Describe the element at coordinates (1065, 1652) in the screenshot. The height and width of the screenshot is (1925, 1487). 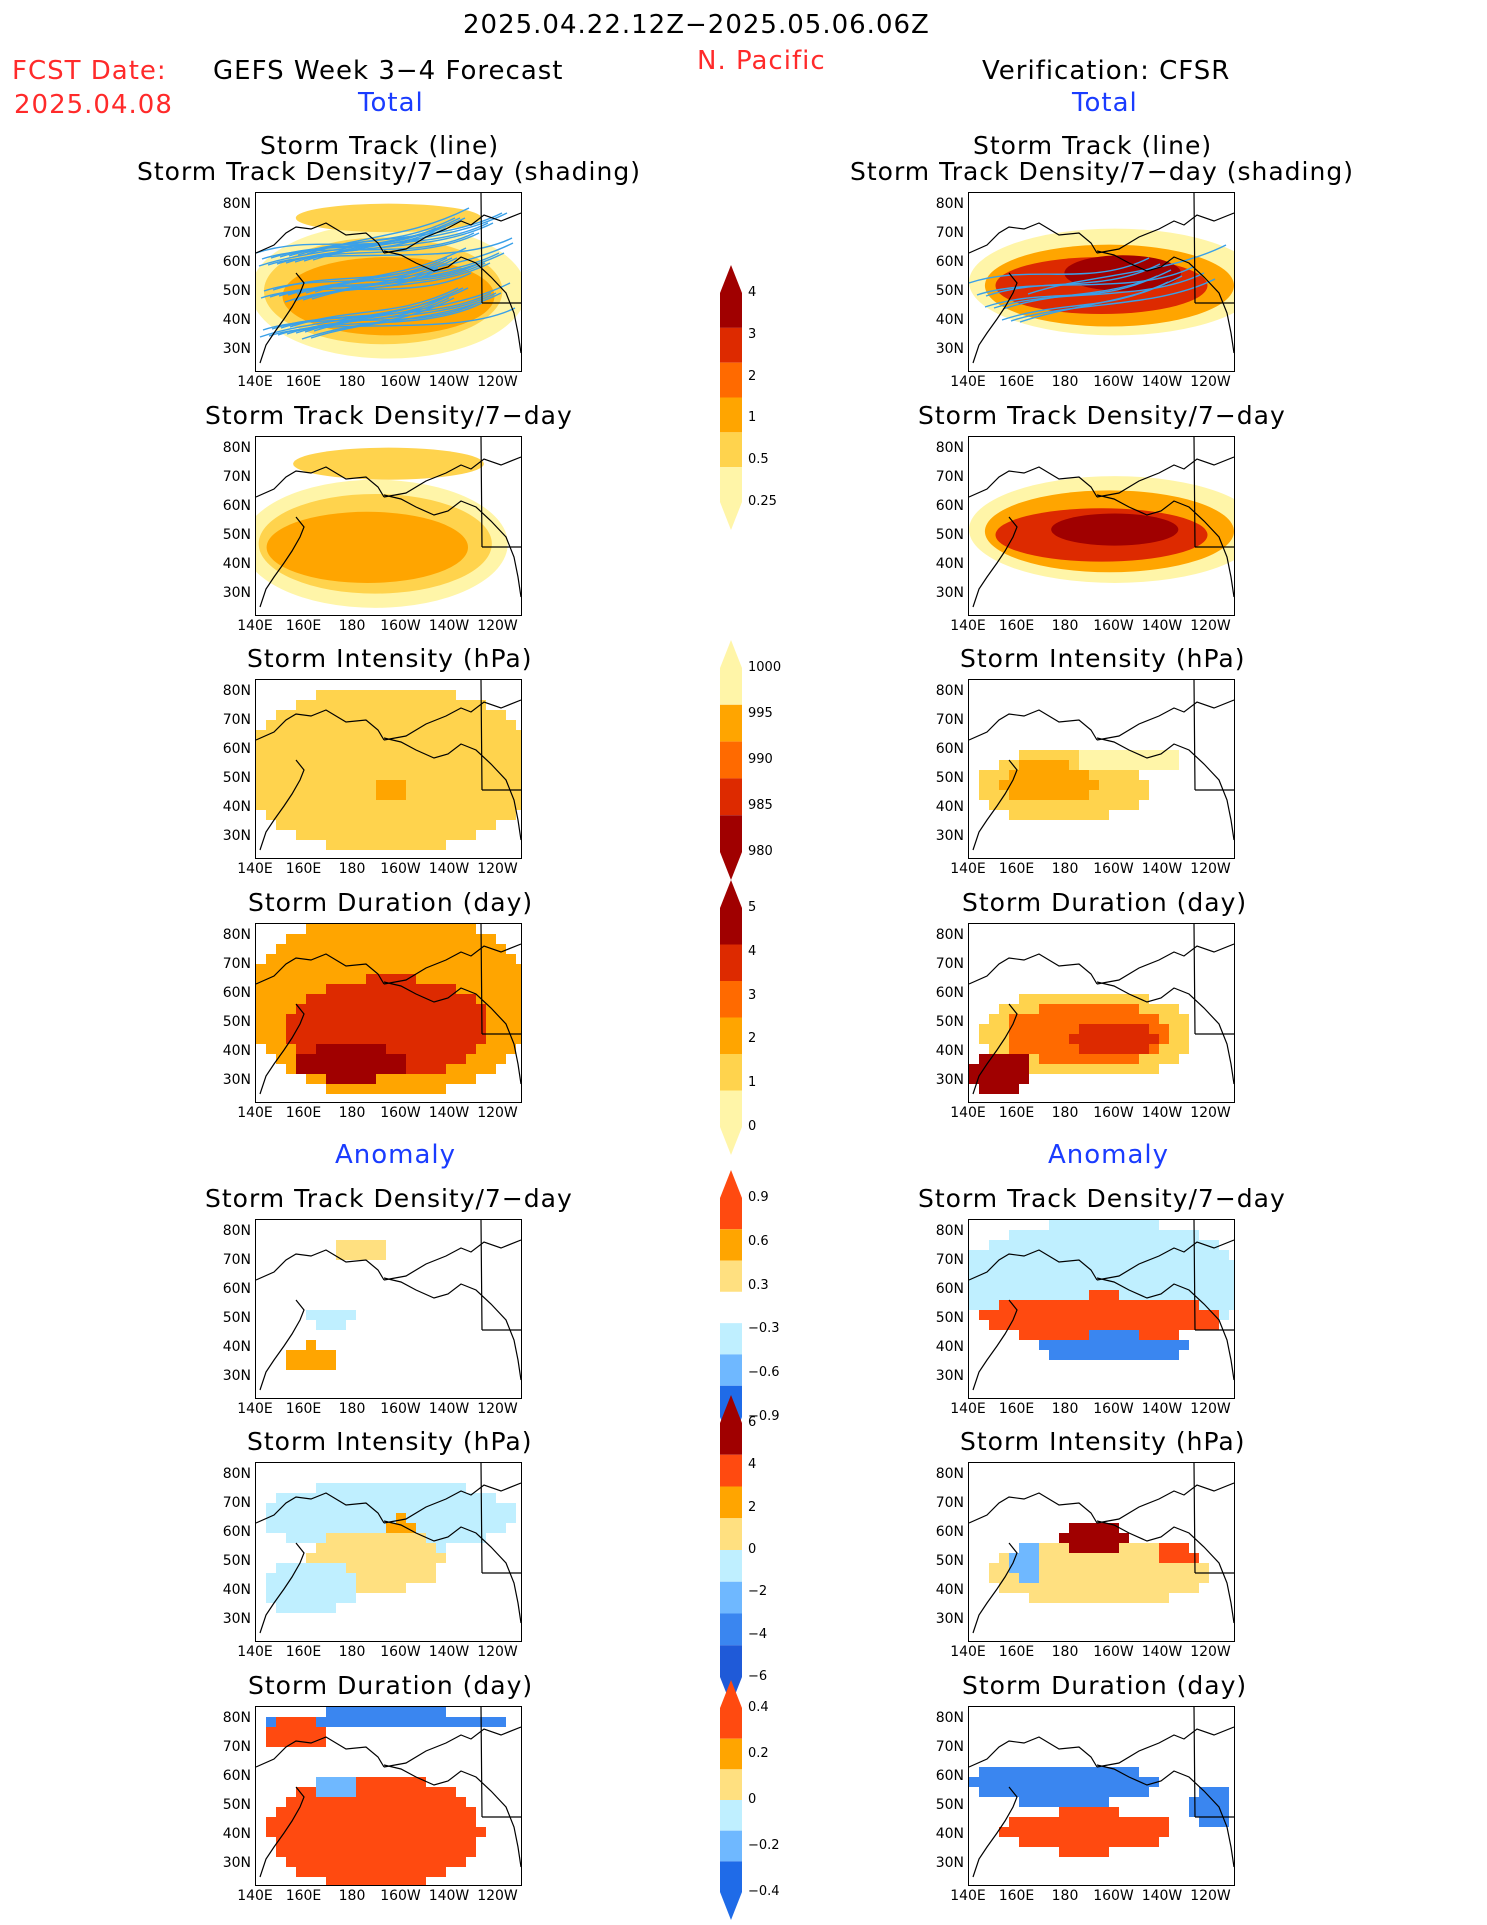
I see `lon-tick-label: 180` at that location.